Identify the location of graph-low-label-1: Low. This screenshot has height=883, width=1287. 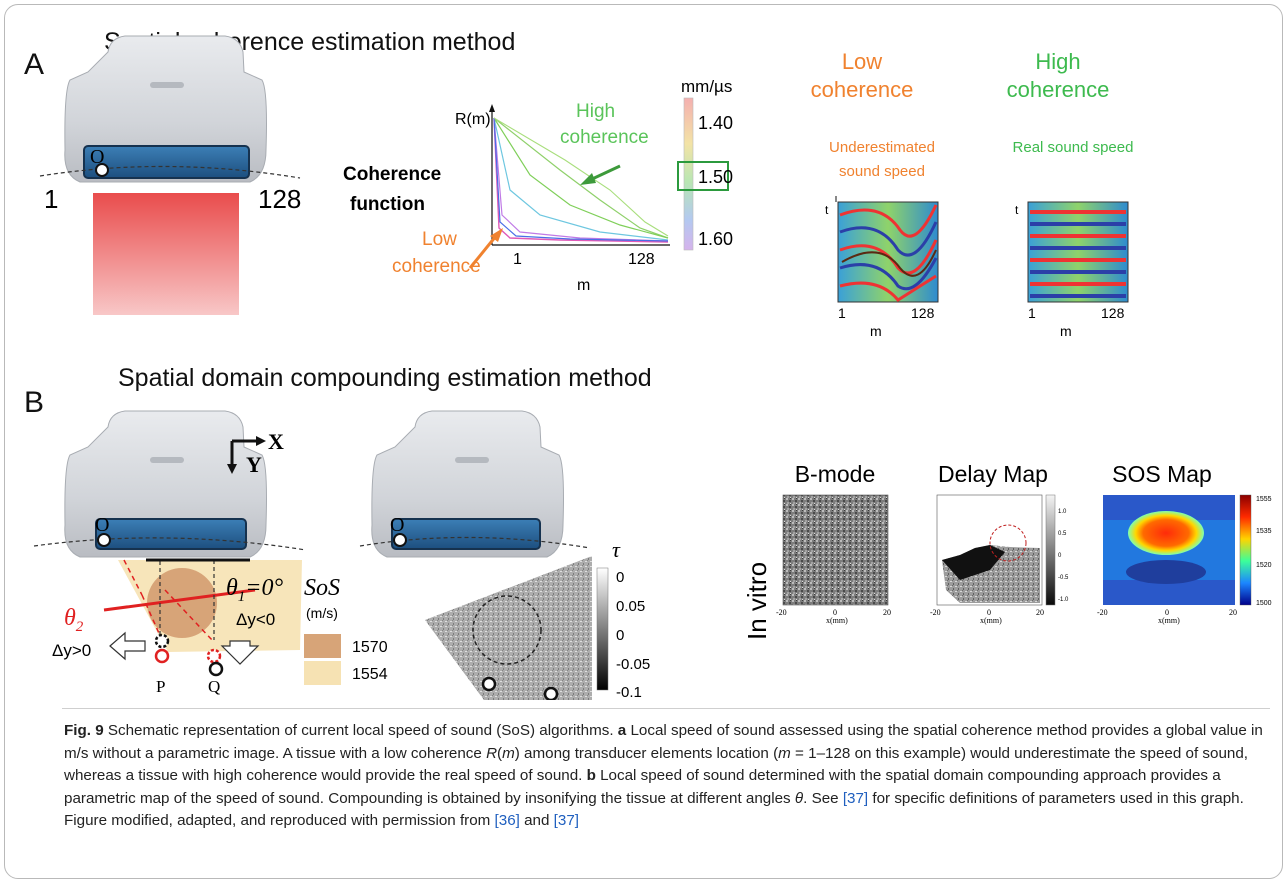
(439, 239).